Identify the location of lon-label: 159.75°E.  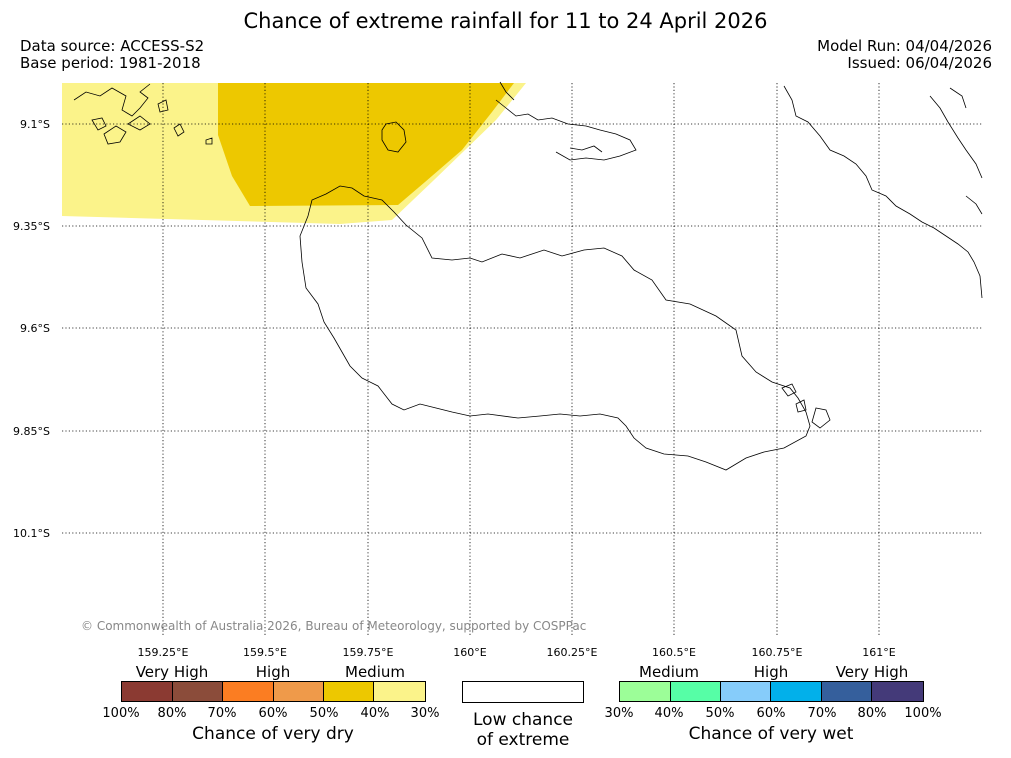
(368, 652).